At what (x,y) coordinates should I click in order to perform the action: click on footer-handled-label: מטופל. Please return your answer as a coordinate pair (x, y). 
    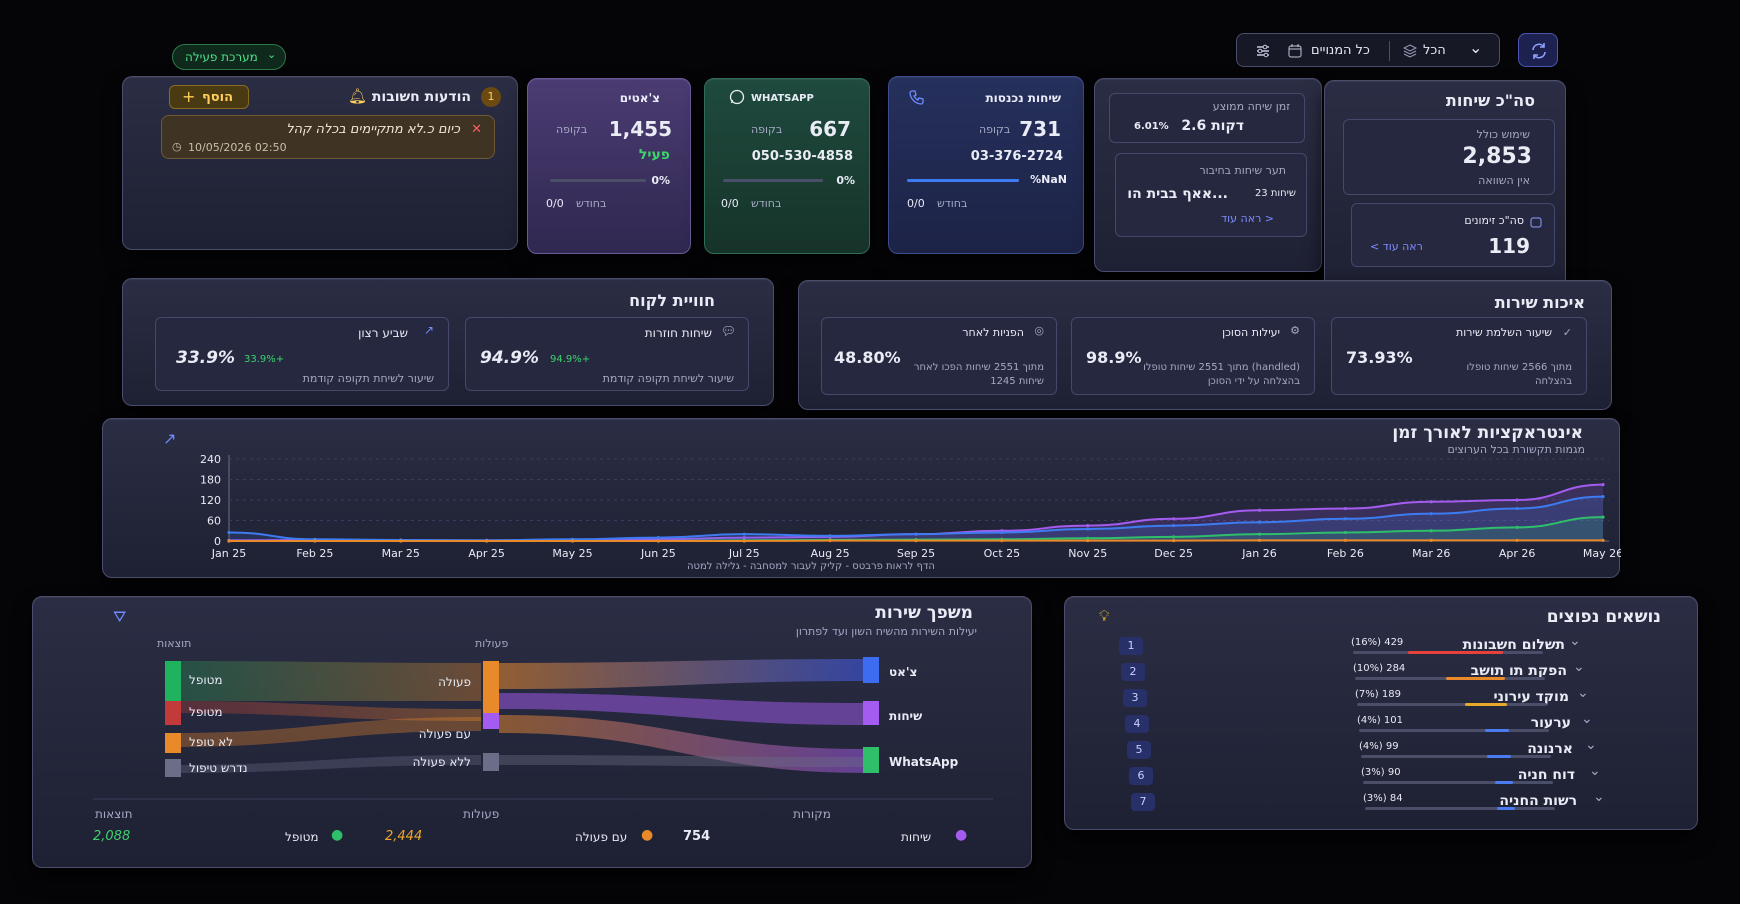
    Looking at the image, I should click on (302, 837).